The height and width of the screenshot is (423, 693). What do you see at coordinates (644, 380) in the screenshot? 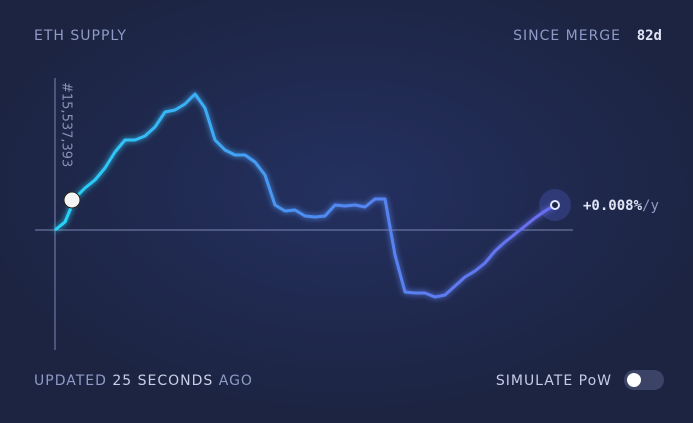
I see `simulate-toggle` at bounding box center [644, 380].